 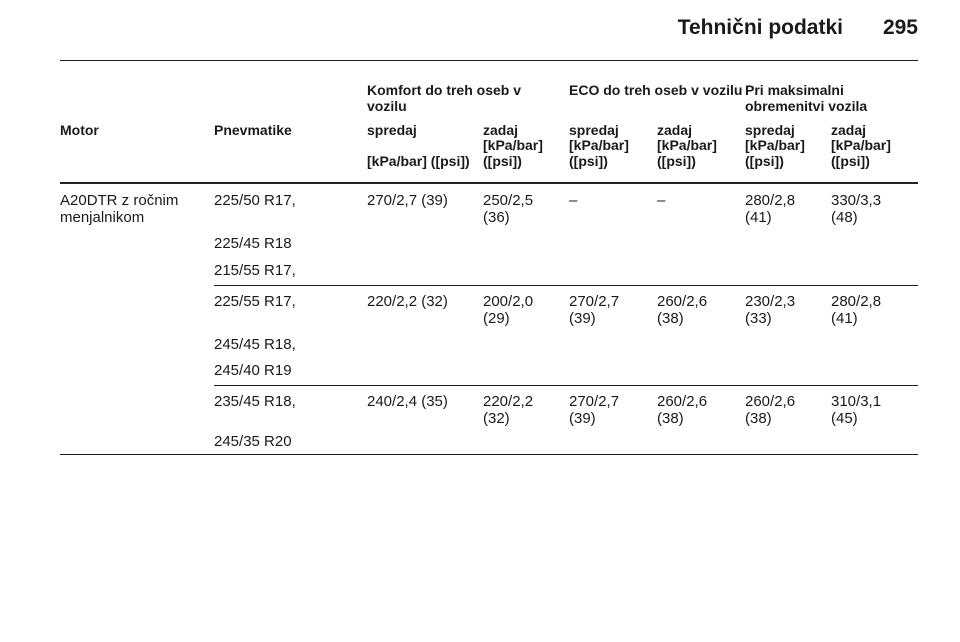 I want to click on header-rule, so click(x=489, y=60).